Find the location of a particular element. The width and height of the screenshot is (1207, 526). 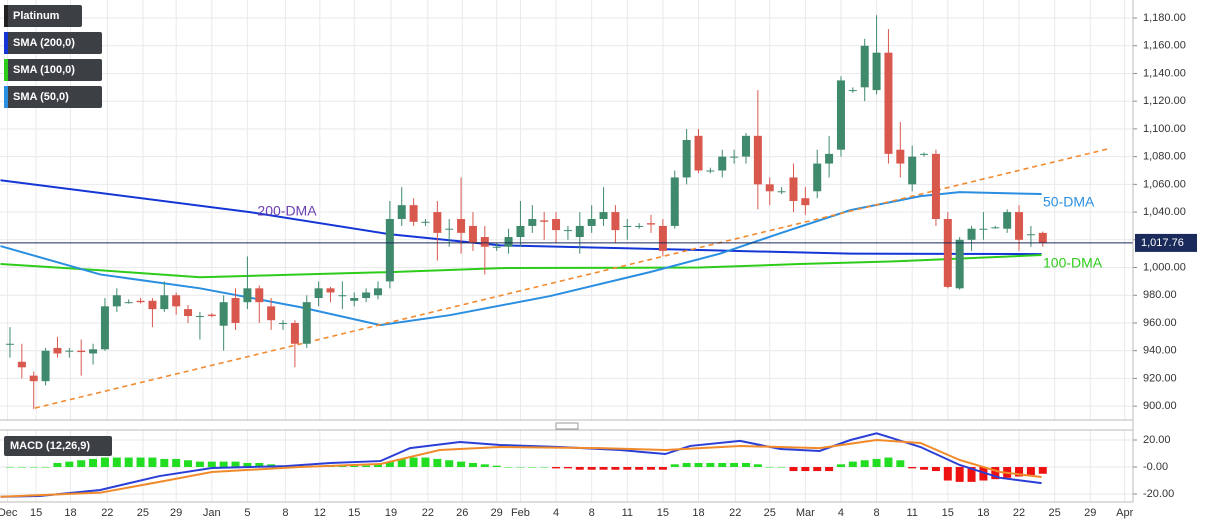

y-tick-label: 1,140.00 is located at coordinates (1164, 73).